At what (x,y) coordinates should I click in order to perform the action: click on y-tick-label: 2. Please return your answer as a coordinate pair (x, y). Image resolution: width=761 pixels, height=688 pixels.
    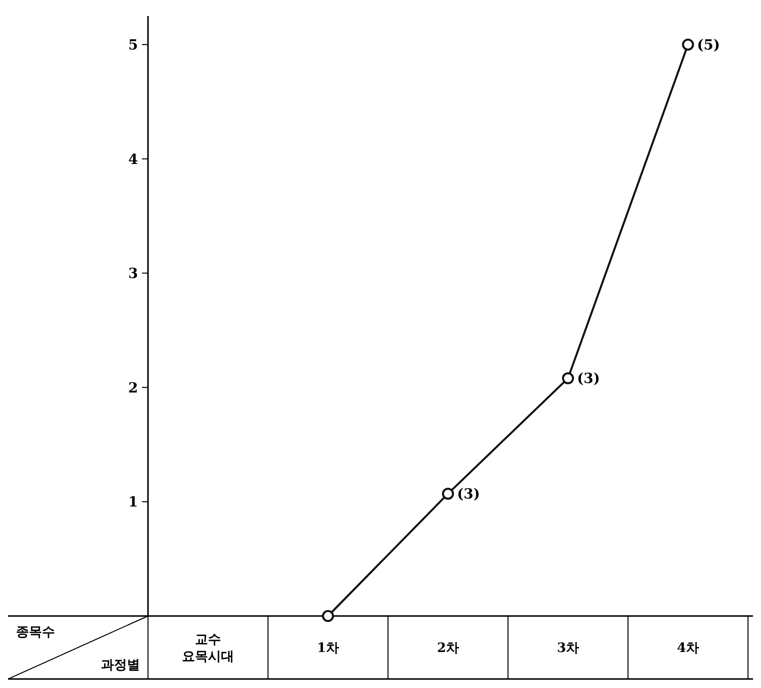
    Looking at the image, I should click on (133, 388).